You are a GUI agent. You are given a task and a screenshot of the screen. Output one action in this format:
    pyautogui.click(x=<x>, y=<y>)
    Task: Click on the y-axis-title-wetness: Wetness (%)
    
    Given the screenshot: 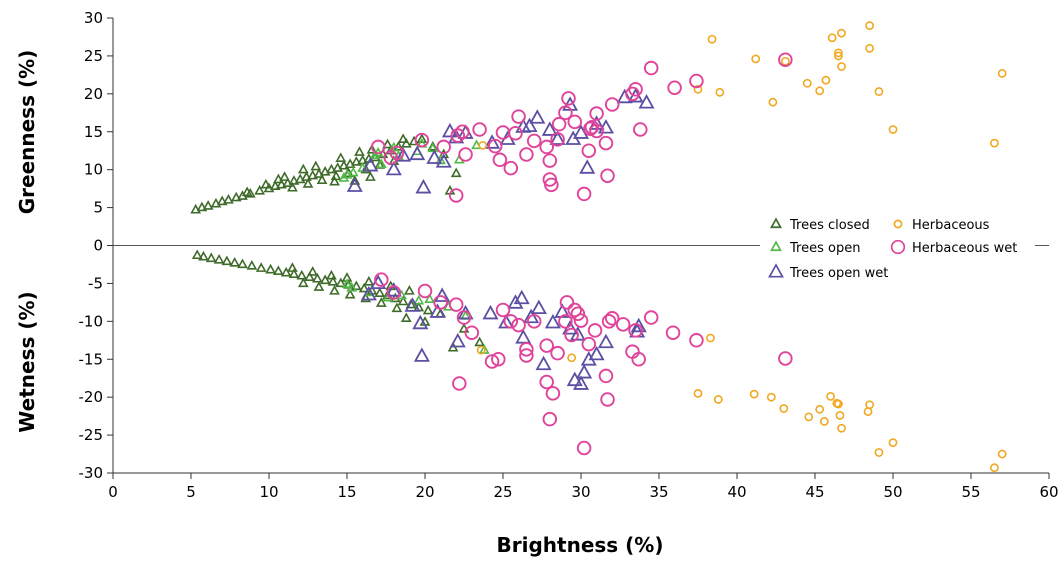 What is the action you would take?
    pyautogui.click(x=27, y=361)
    